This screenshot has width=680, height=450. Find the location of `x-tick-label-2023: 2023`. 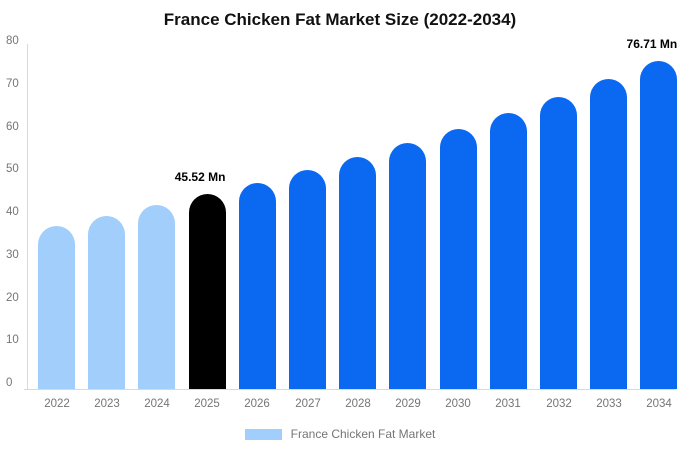

x-tick-label-2023: 2023 is located at coordinates (107, 404).